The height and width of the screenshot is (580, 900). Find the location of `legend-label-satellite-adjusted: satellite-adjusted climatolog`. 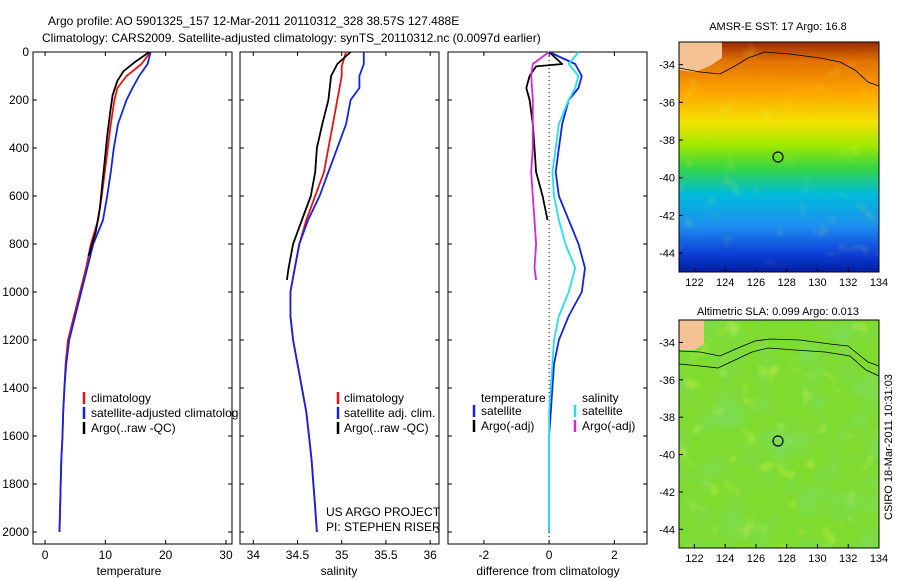

legend-label-satellite-adjusted: satellite-adjusted climatolog is located at coordinates (164, 413).